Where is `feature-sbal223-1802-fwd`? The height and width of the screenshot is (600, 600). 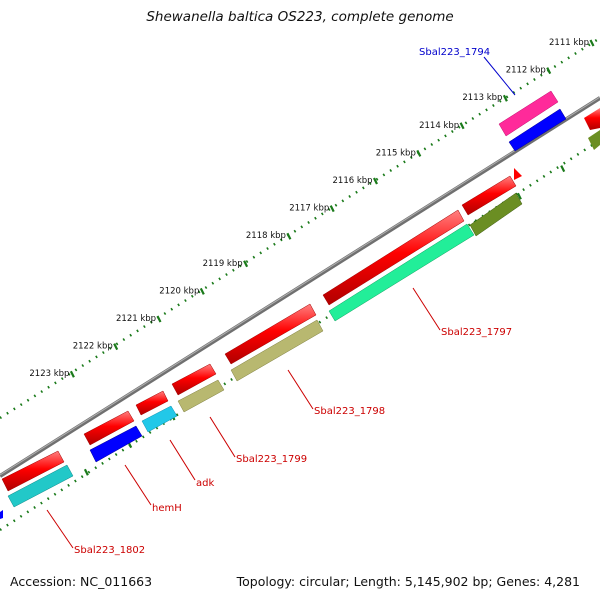 feature-sbal223-1802-fwd is located at coordinates (33, 471).